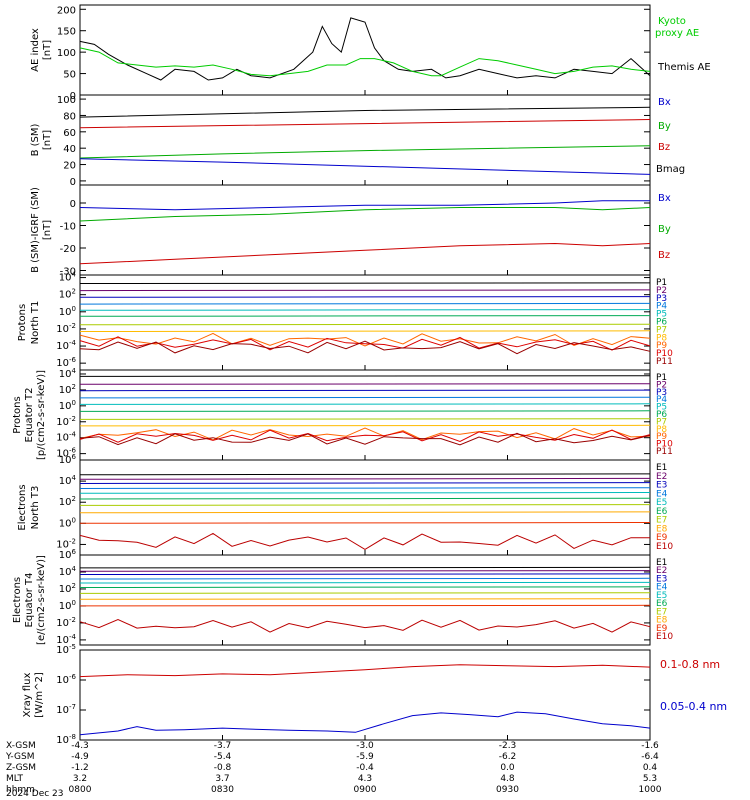  What do you see at coordinates (664, 362) in the screenshot?
I see `legend-pn: P11` at bounding box center [664, 362].